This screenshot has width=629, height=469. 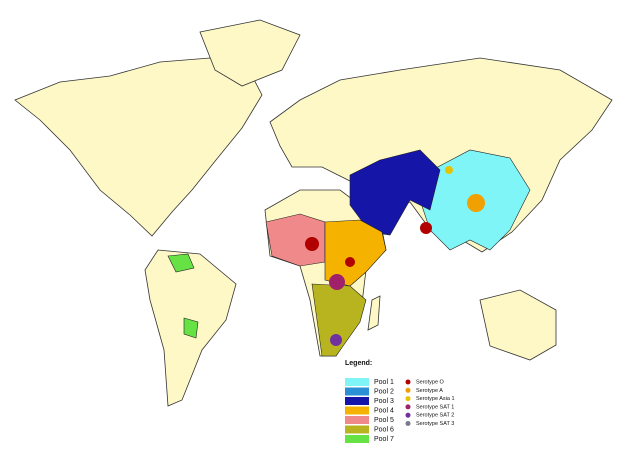 I want to click on serotype-label: Serotype SAT 2, so click(x=435, y=416).